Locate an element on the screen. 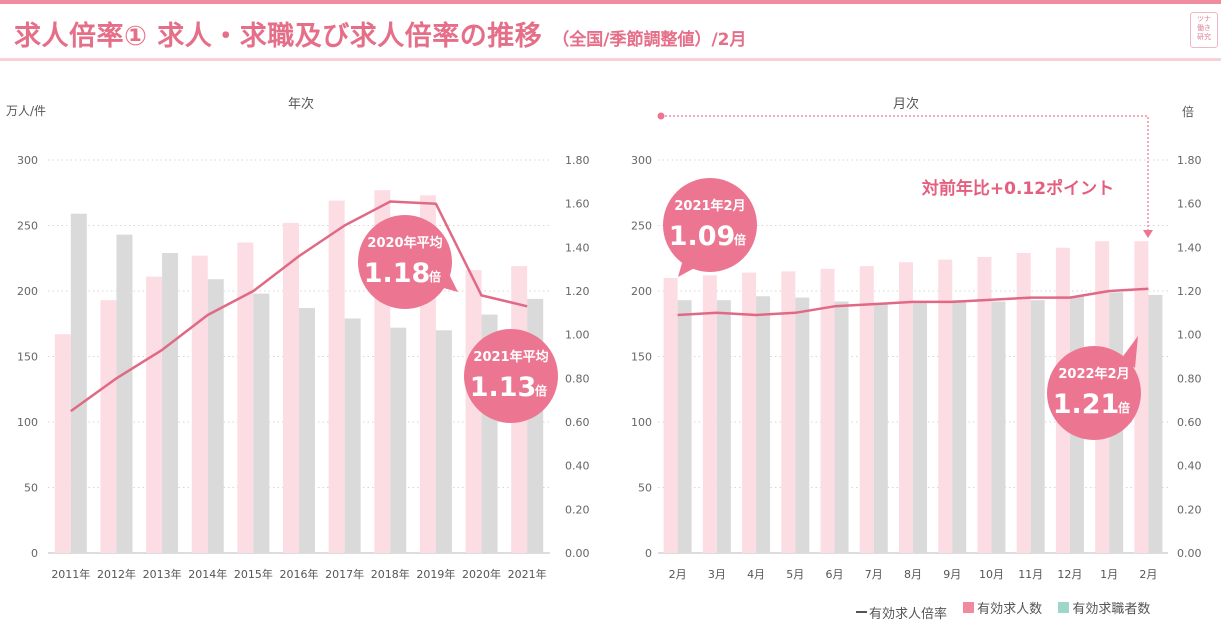 The image size is (1221, 625). monthly-x-tick-label: 4月 is located at coordinates (756, 574).